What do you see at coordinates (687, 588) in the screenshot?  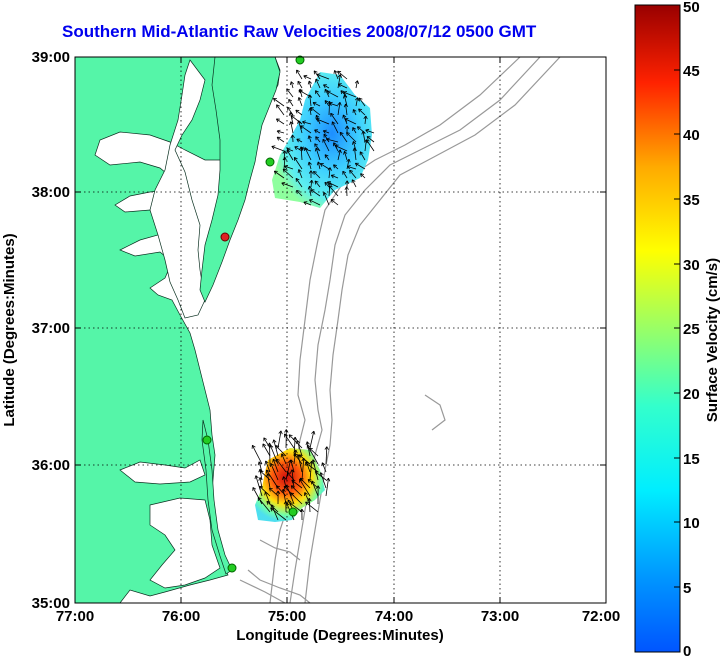 I see `colorbar-tick-label: 5` at bounding box center [687, 588].